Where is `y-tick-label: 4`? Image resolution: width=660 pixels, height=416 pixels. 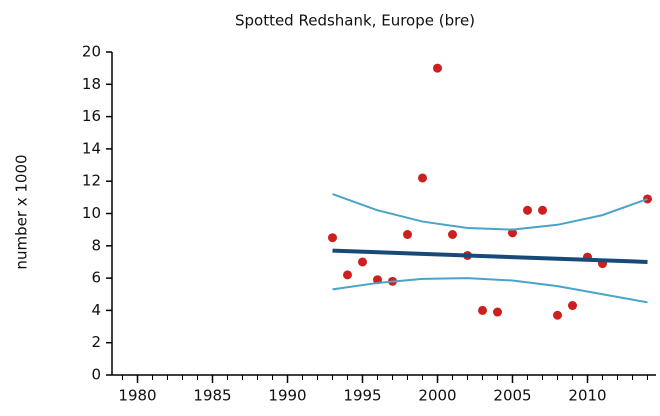 y-tick-label: 4 is located at coordinates (96, 310).